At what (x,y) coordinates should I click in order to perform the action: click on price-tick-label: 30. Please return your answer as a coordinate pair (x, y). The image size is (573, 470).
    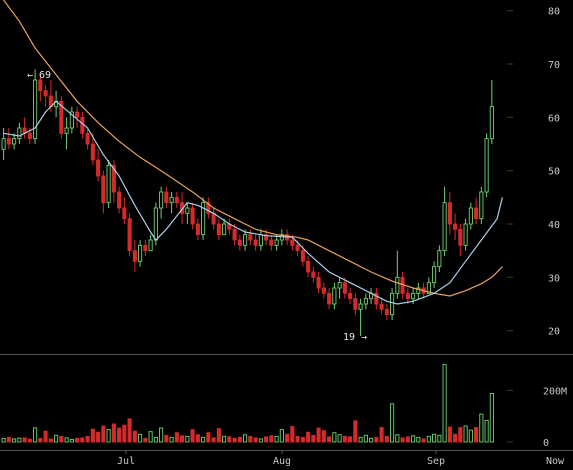
    Looking at the image, I should click on (554, 278).